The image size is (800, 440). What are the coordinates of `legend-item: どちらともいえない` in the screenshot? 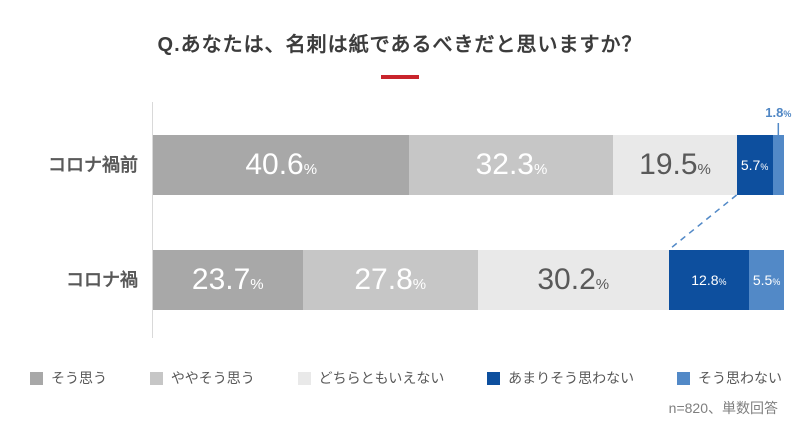 It's located at (371, 378).